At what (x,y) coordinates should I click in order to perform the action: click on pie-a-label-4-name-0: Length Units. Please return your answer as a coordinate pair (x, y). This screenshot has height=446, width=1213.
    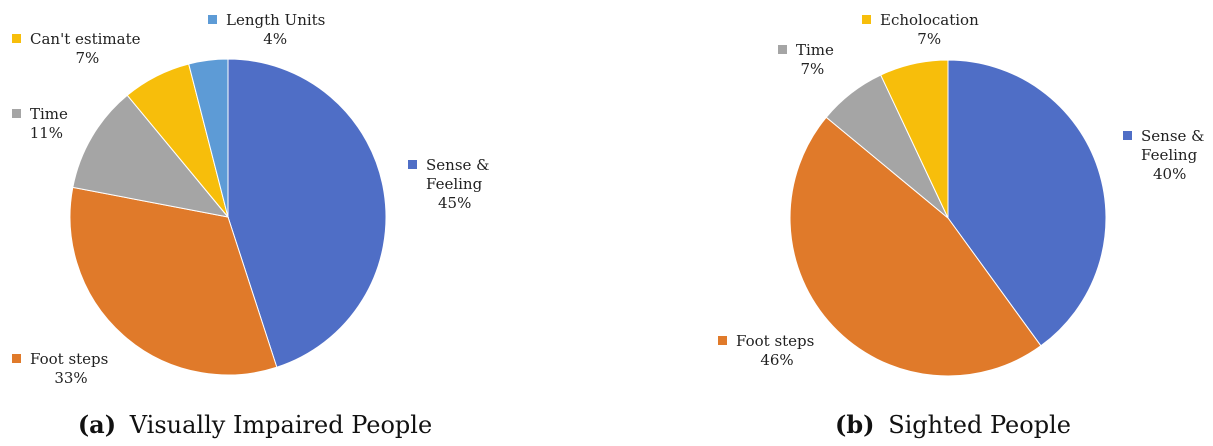
    Looking at the image, I should click on (275, 20).